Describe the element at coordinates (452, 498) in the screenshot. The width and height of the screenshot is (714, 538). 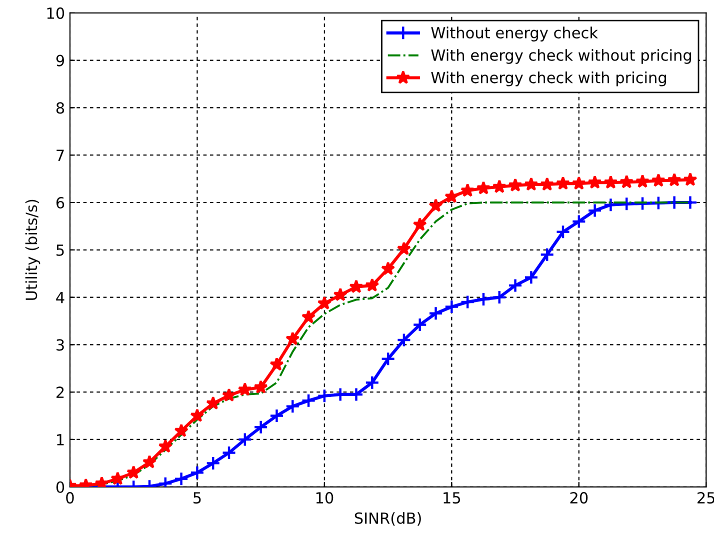
I see `x-tick-label: 15` at that location.